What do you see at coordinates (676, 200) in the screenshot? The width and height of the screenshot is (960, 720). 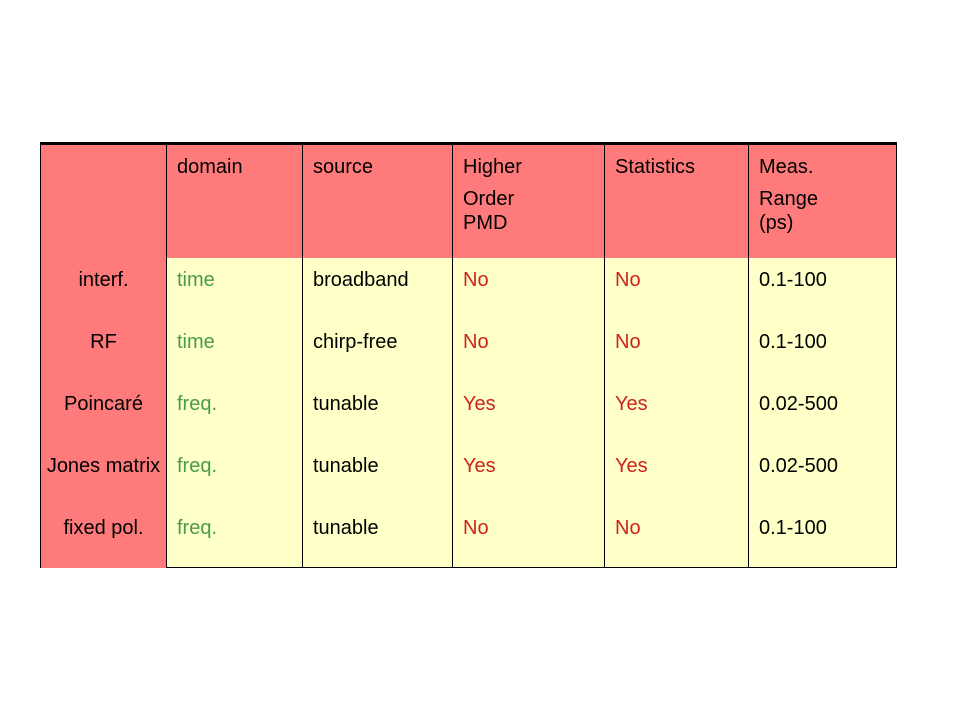 I see `header-statistics: Statistics` at bounding box center [676, 200].